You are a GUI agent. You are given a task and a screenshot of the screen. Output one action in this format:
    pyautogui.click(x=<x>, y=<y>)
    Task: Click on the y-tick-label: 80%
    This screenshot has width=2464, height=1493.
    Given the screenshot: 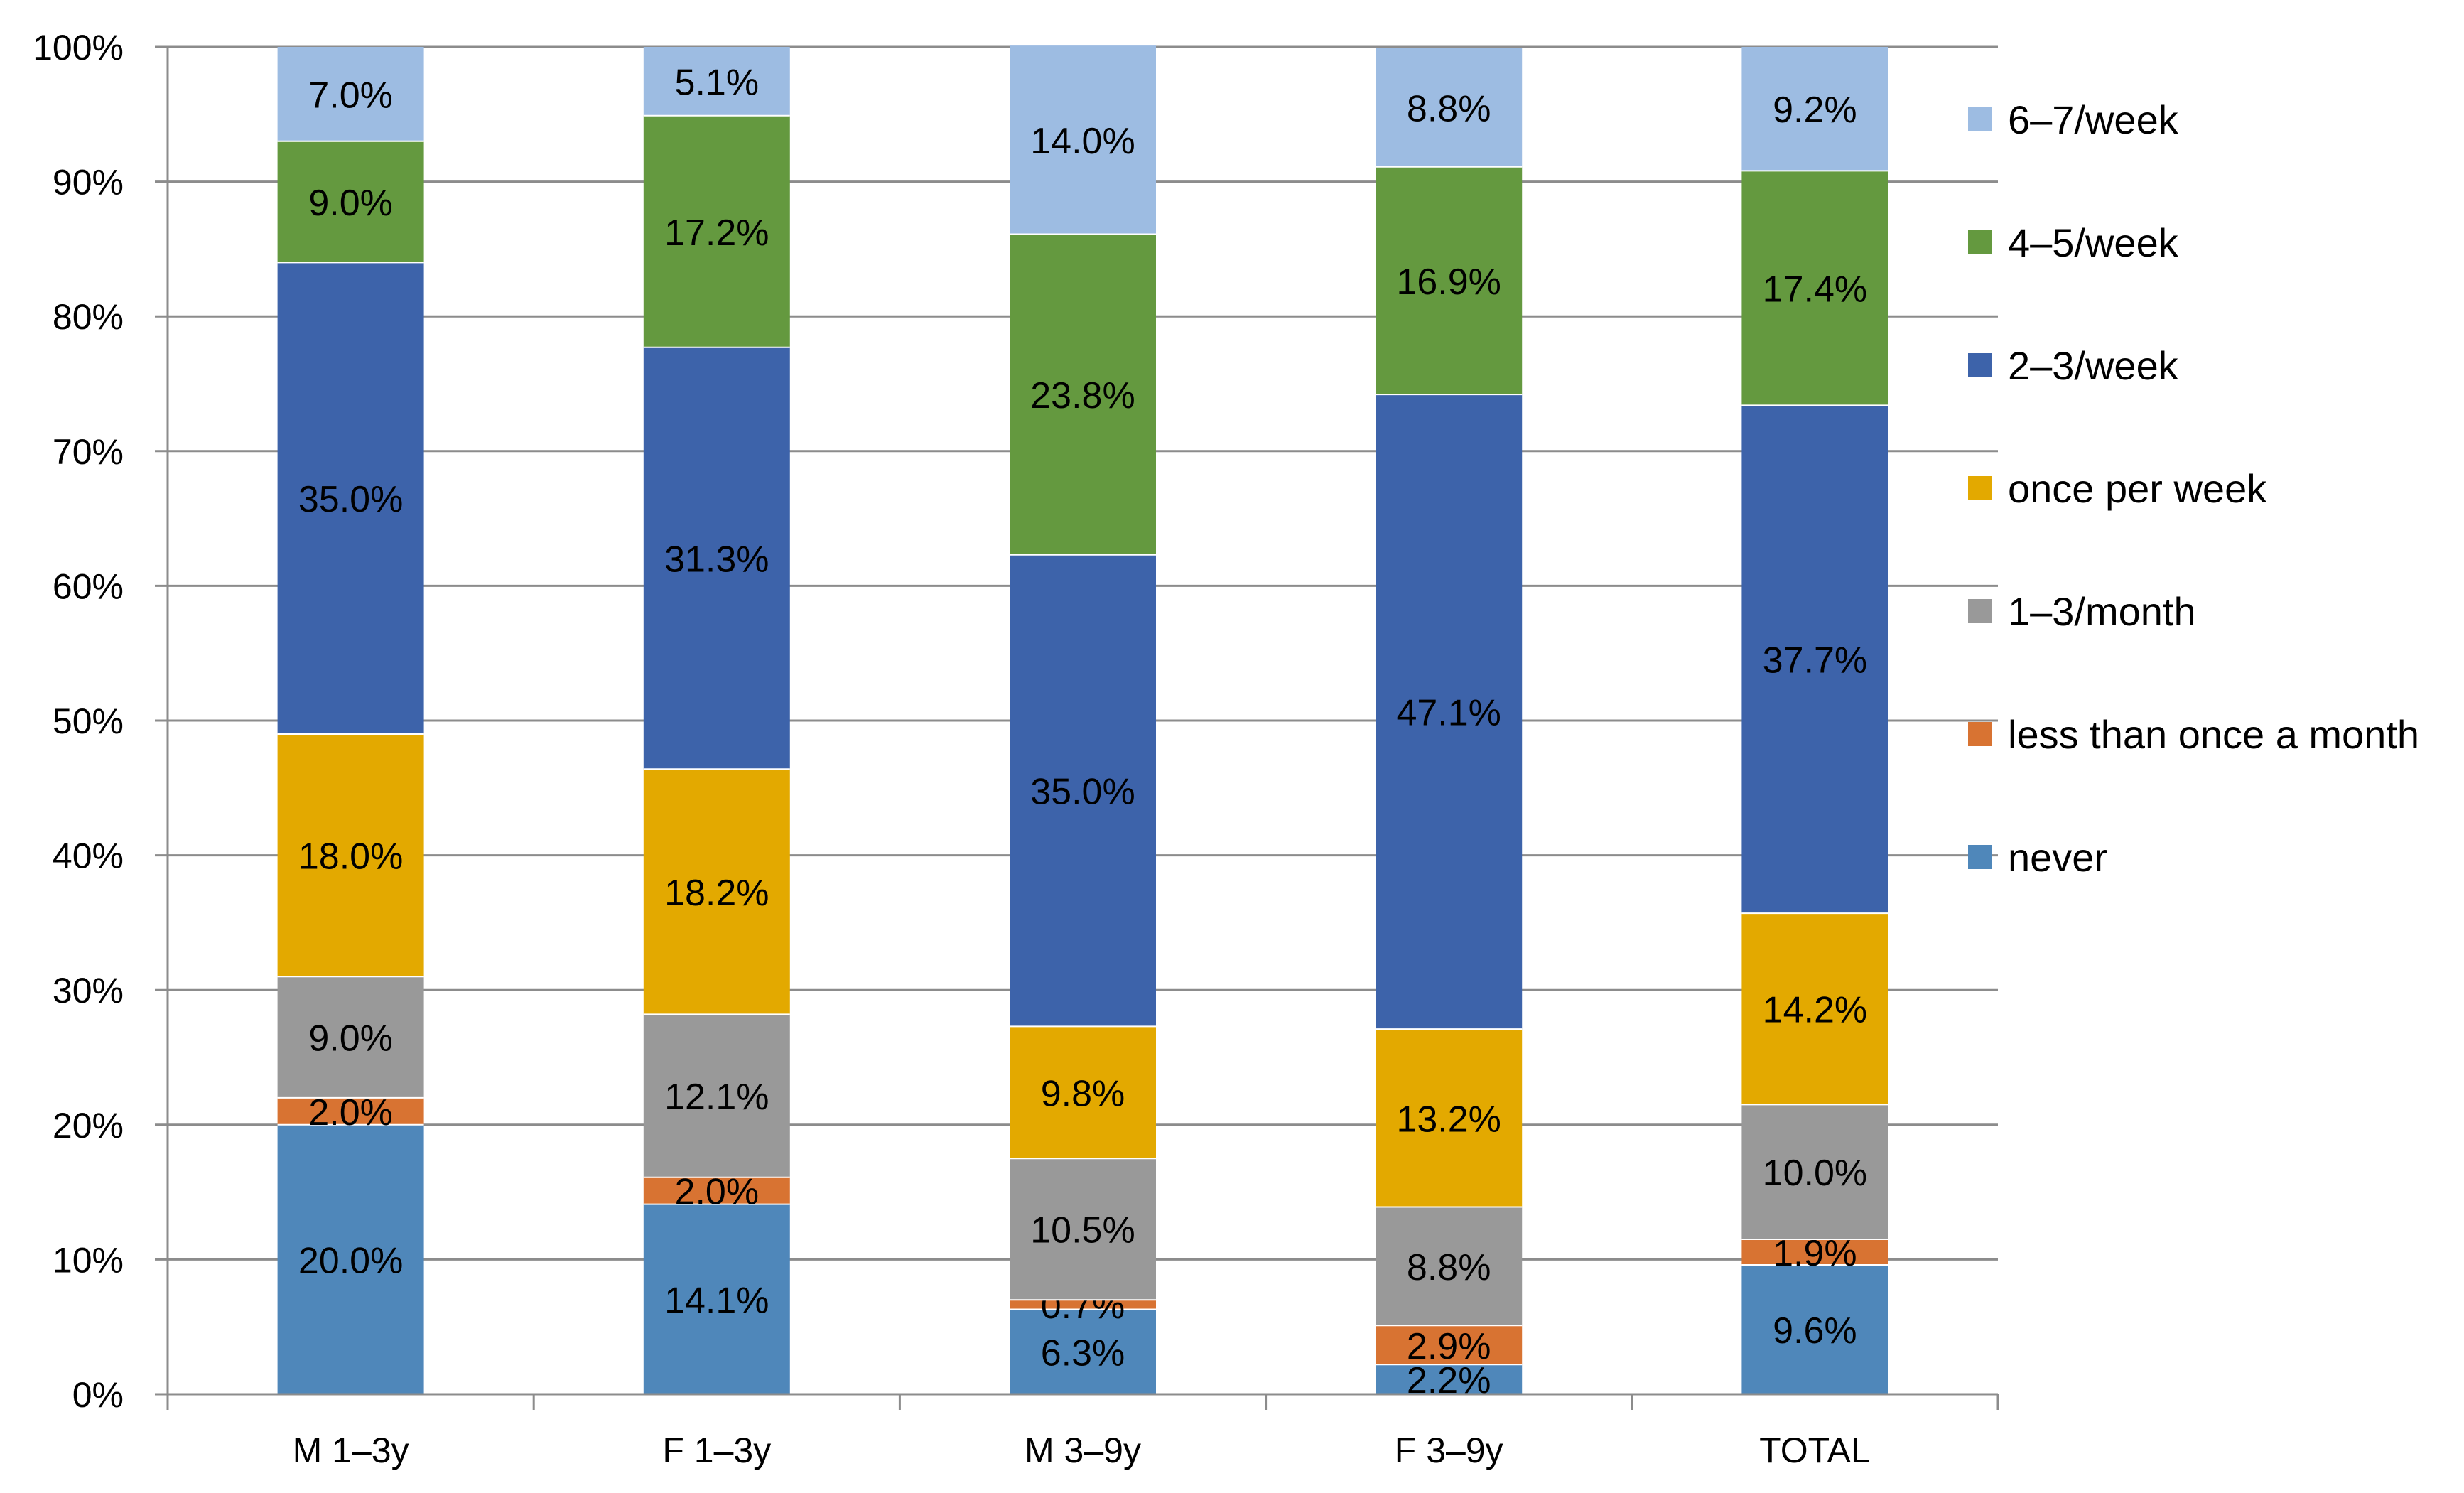 What is the action you would take?
    pyautogui.click(x=89, y=317)
    